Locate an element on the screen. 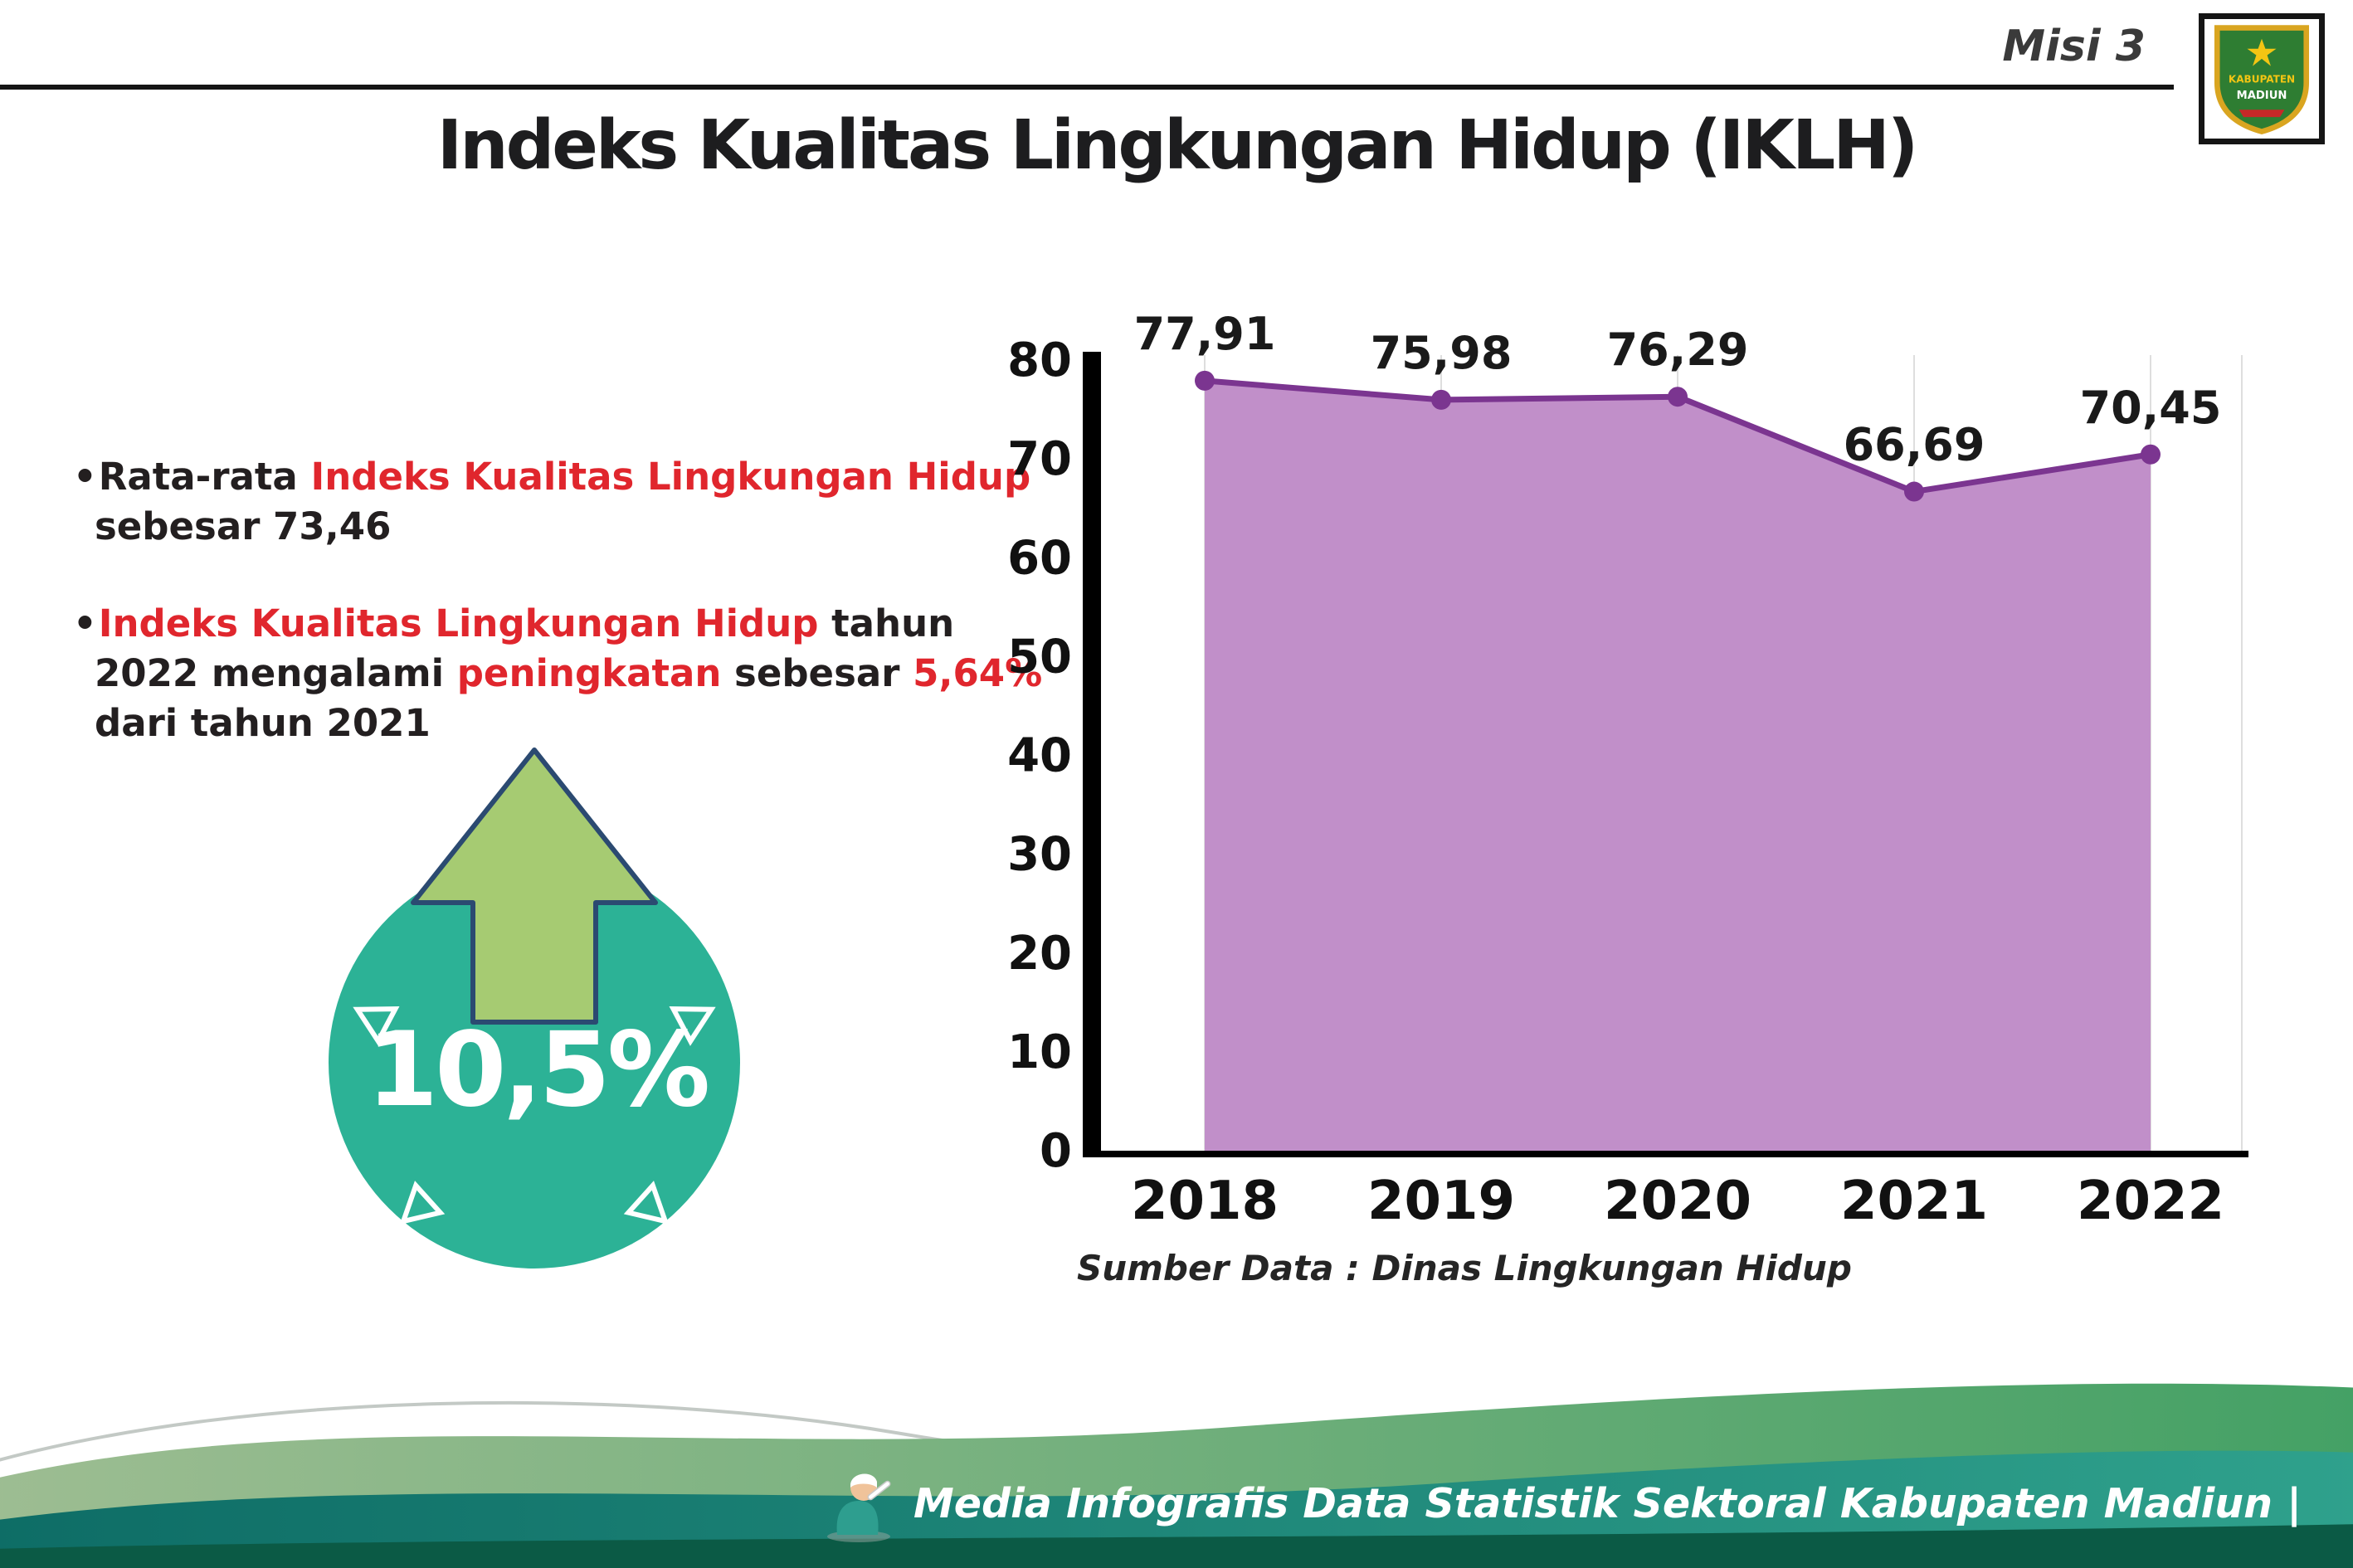 The height and width of the screenshot is (1568, 2353). x-tick-label: 2019 is located at coordinates (1441, 1201).